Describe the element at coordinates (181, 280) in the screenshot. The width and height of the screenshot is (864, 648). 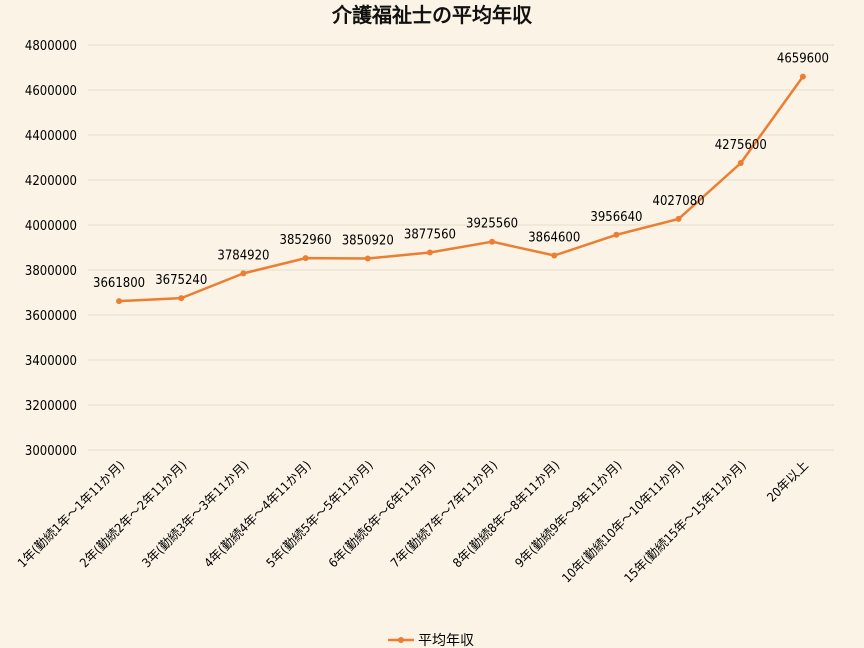
I see `data-label: 3675240` at that location.